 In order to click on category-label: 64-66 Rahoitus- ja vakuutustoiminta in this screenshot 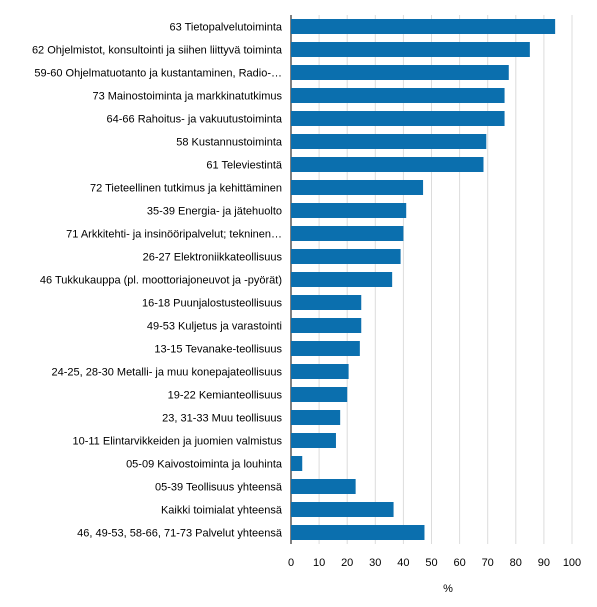, I will do `click(195, 120)`.